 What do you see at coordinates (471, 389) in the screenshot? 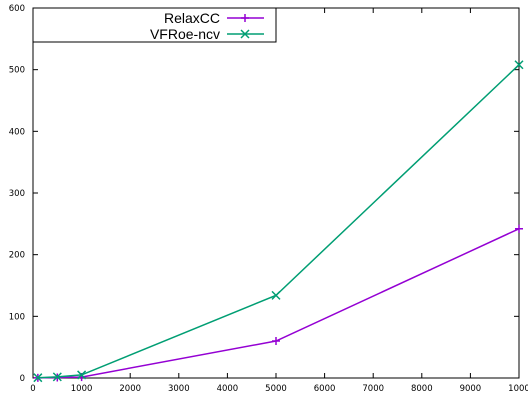
I see `x-tick-label: 9000` at bounding box center [471, 389].